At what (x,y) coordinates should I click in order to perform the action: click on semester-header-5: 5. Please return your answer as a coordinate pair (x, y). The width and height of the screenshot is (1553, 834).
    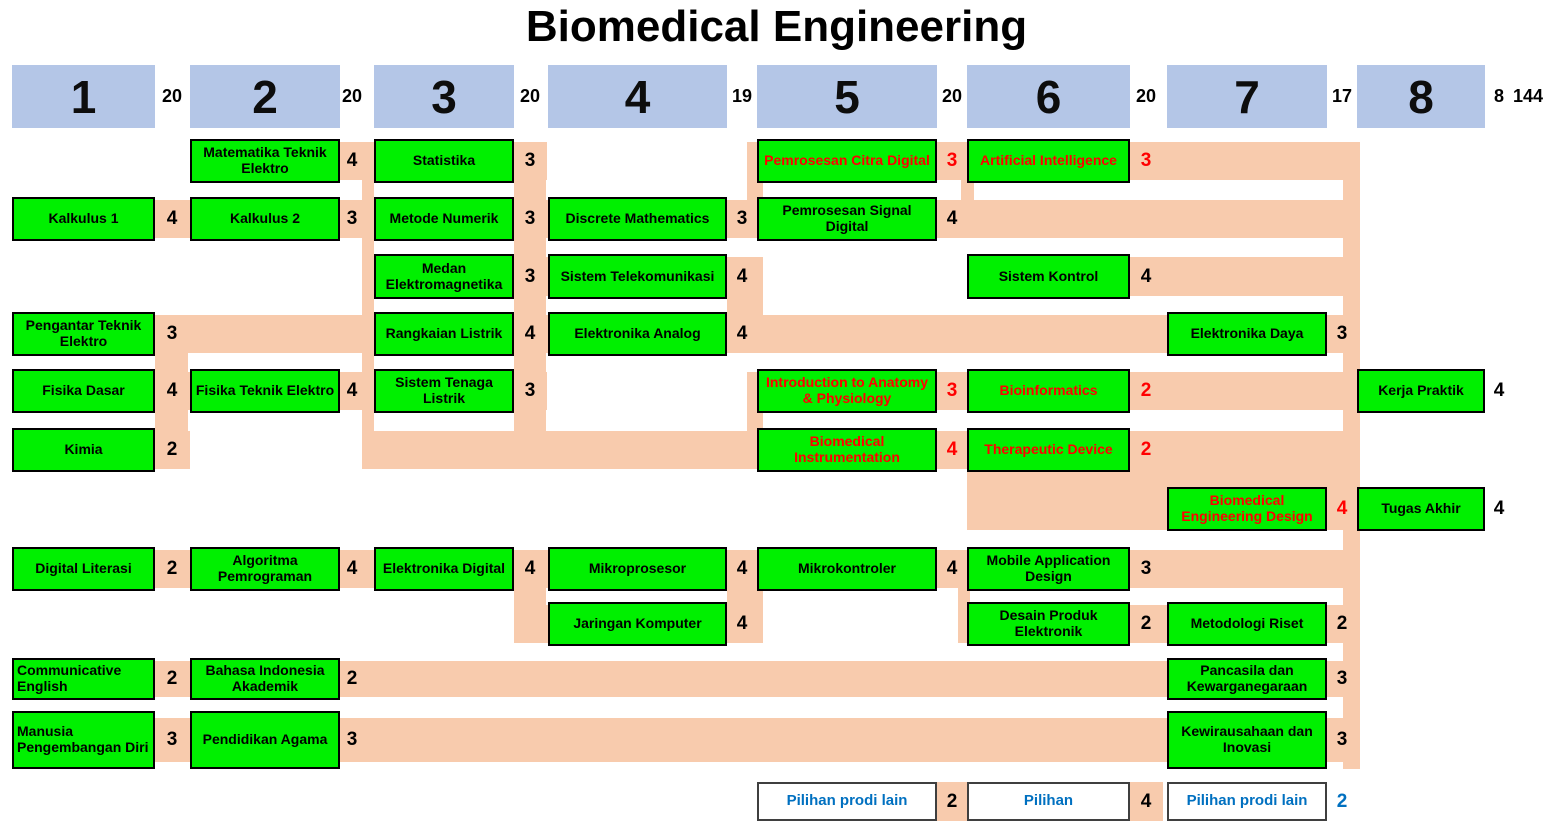
    Looking at the image, I should click on (847, 96).